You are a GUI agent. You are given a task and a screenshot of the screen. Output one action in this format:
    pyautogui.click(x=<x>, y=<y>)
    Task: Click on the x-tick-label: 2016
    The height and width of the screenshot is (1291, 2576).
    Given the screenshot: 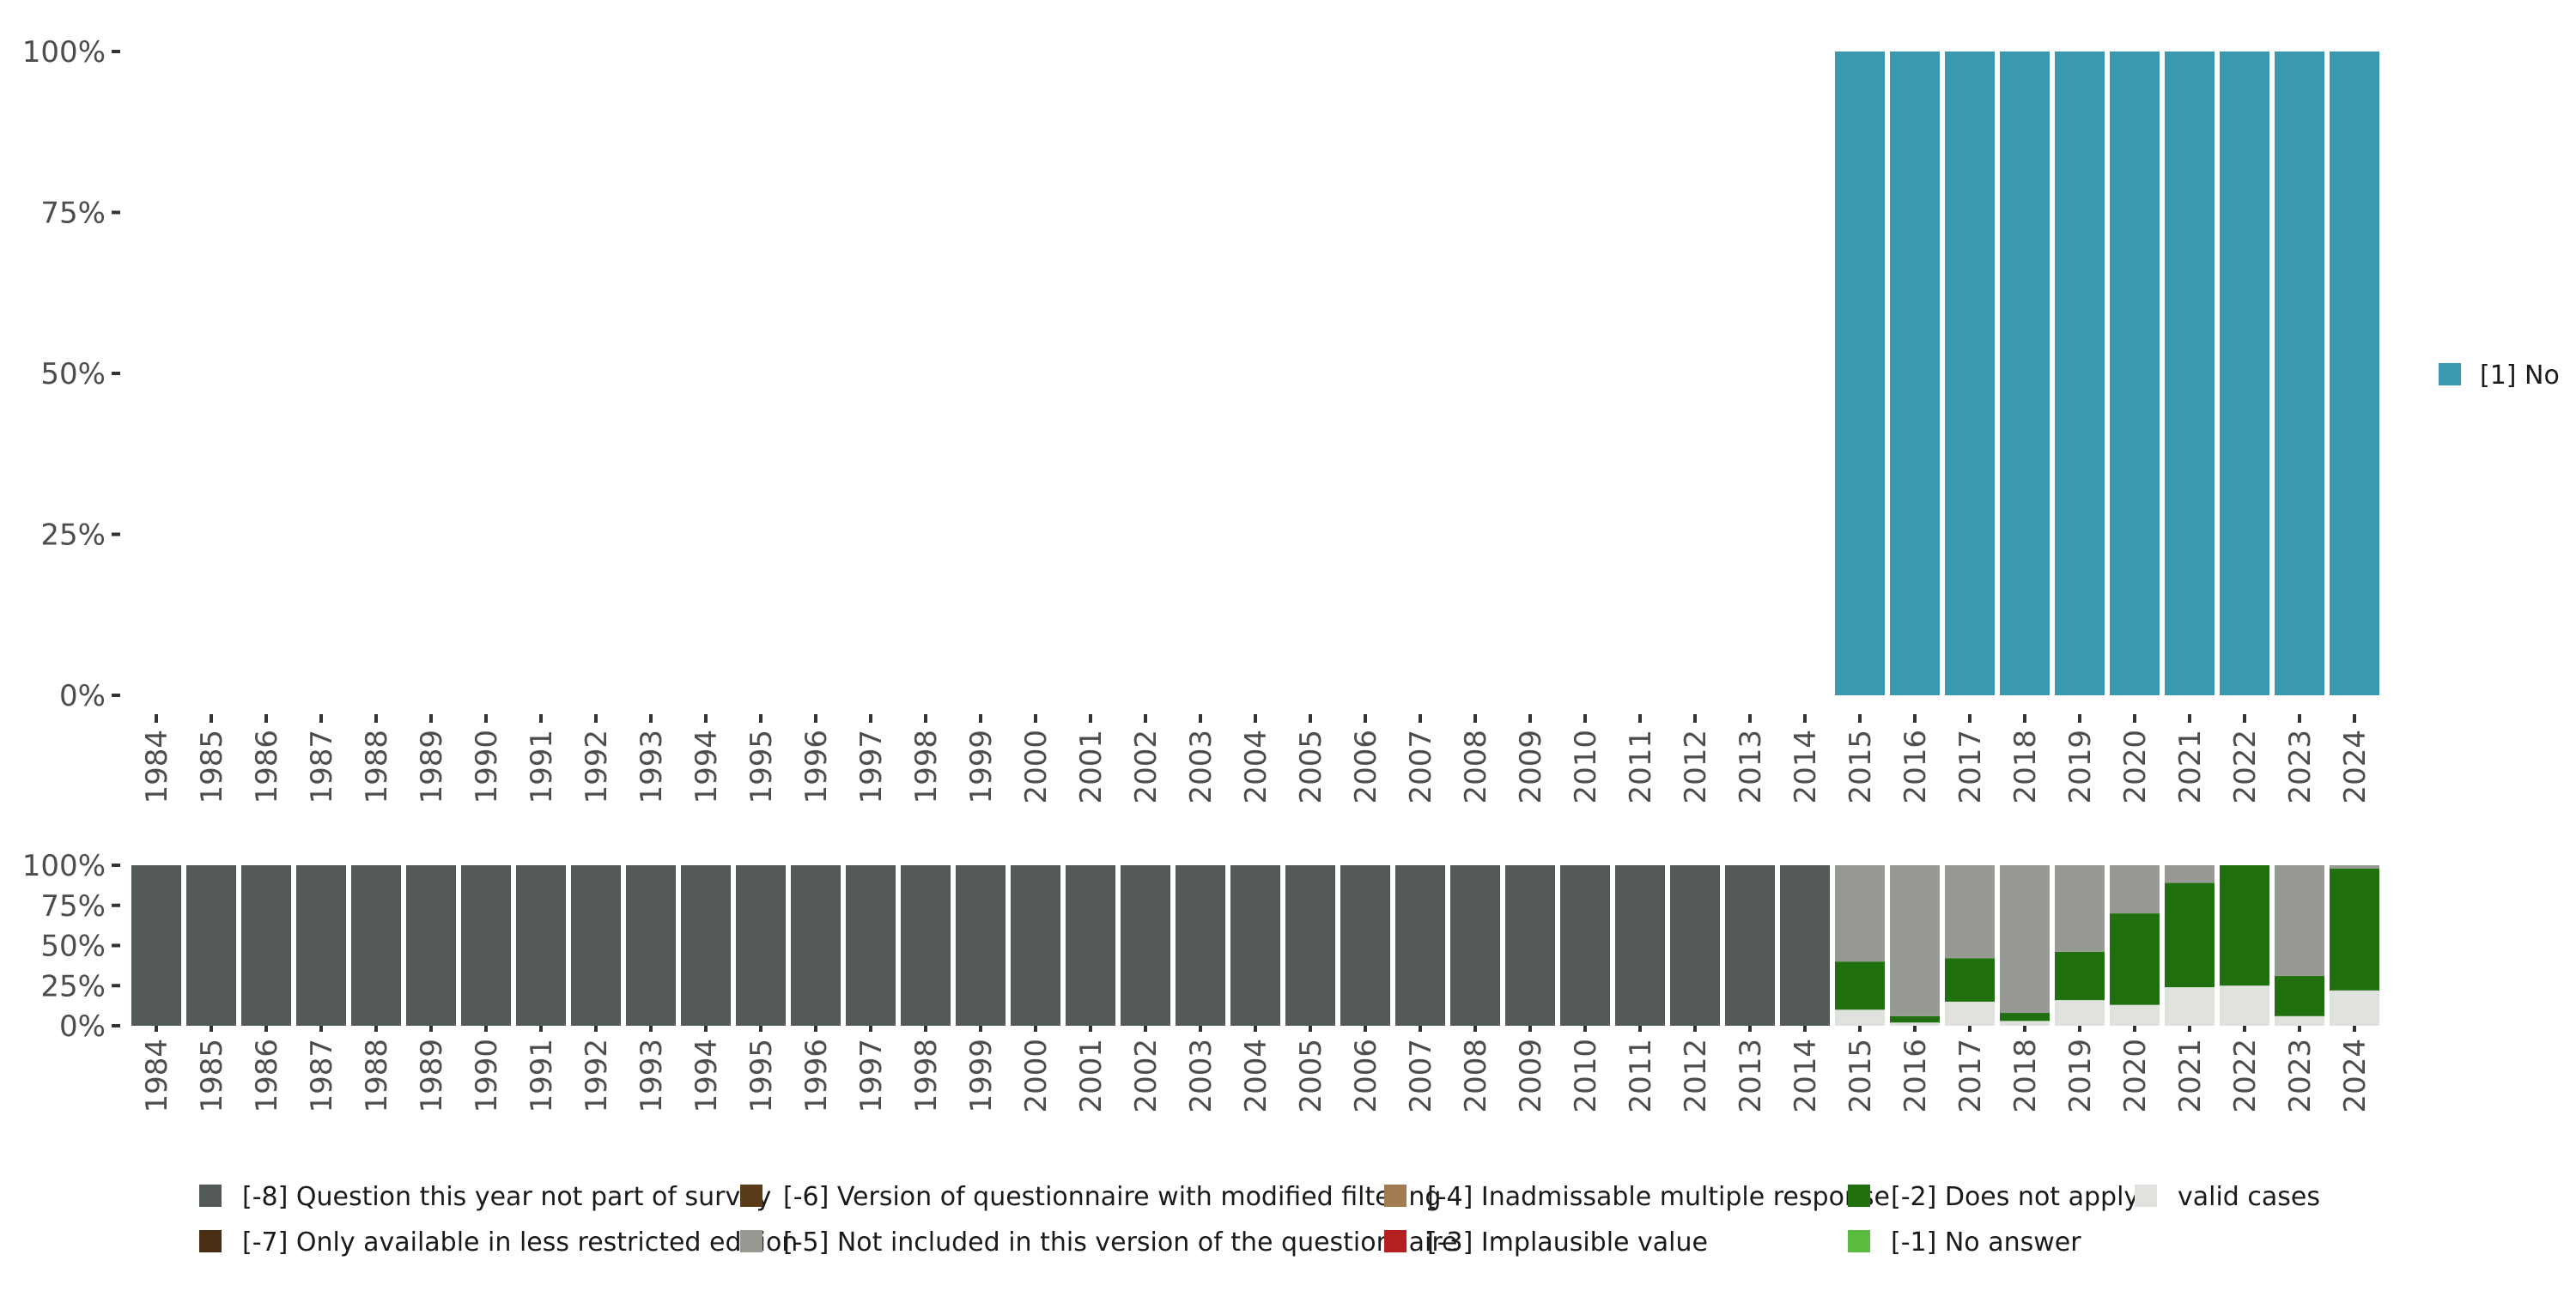 What is the action you would take?
    pyautogui.click(x=1916, y=767)
    